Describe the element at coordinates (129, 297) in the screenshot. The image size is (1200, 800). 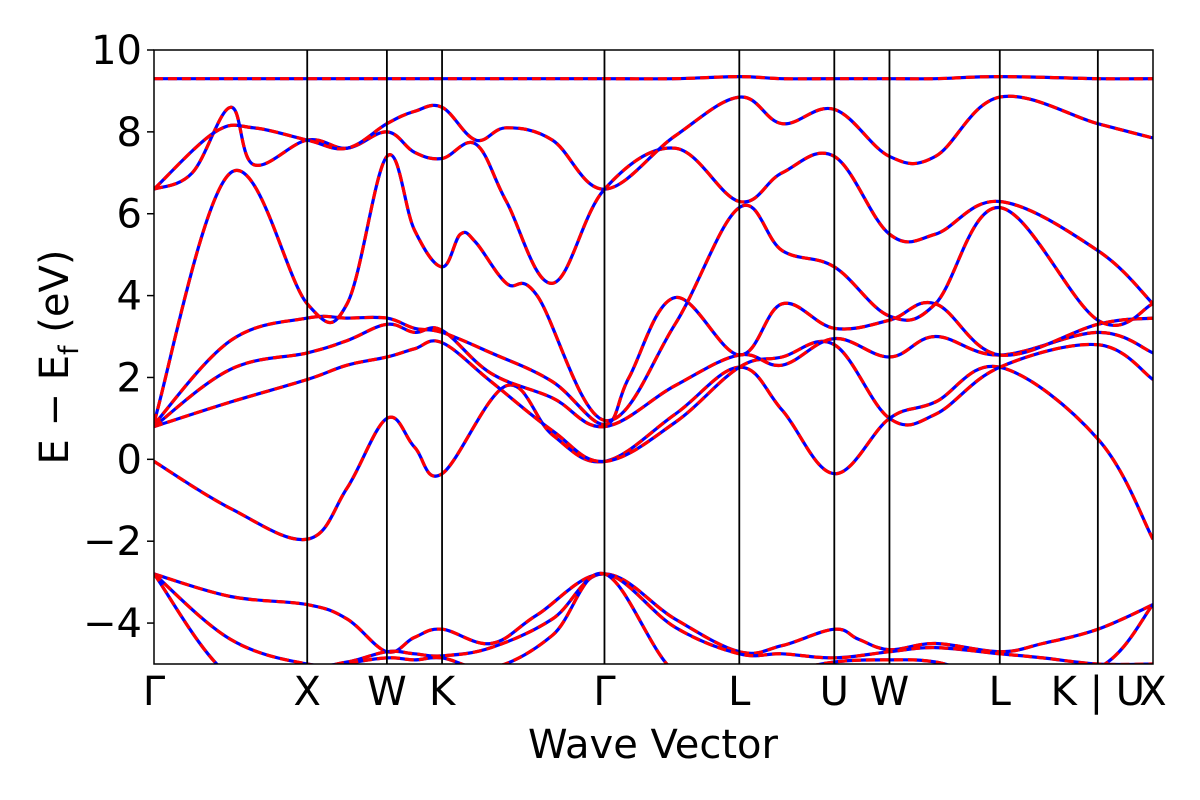
I see `y-tick-label-5: 4` at that location.